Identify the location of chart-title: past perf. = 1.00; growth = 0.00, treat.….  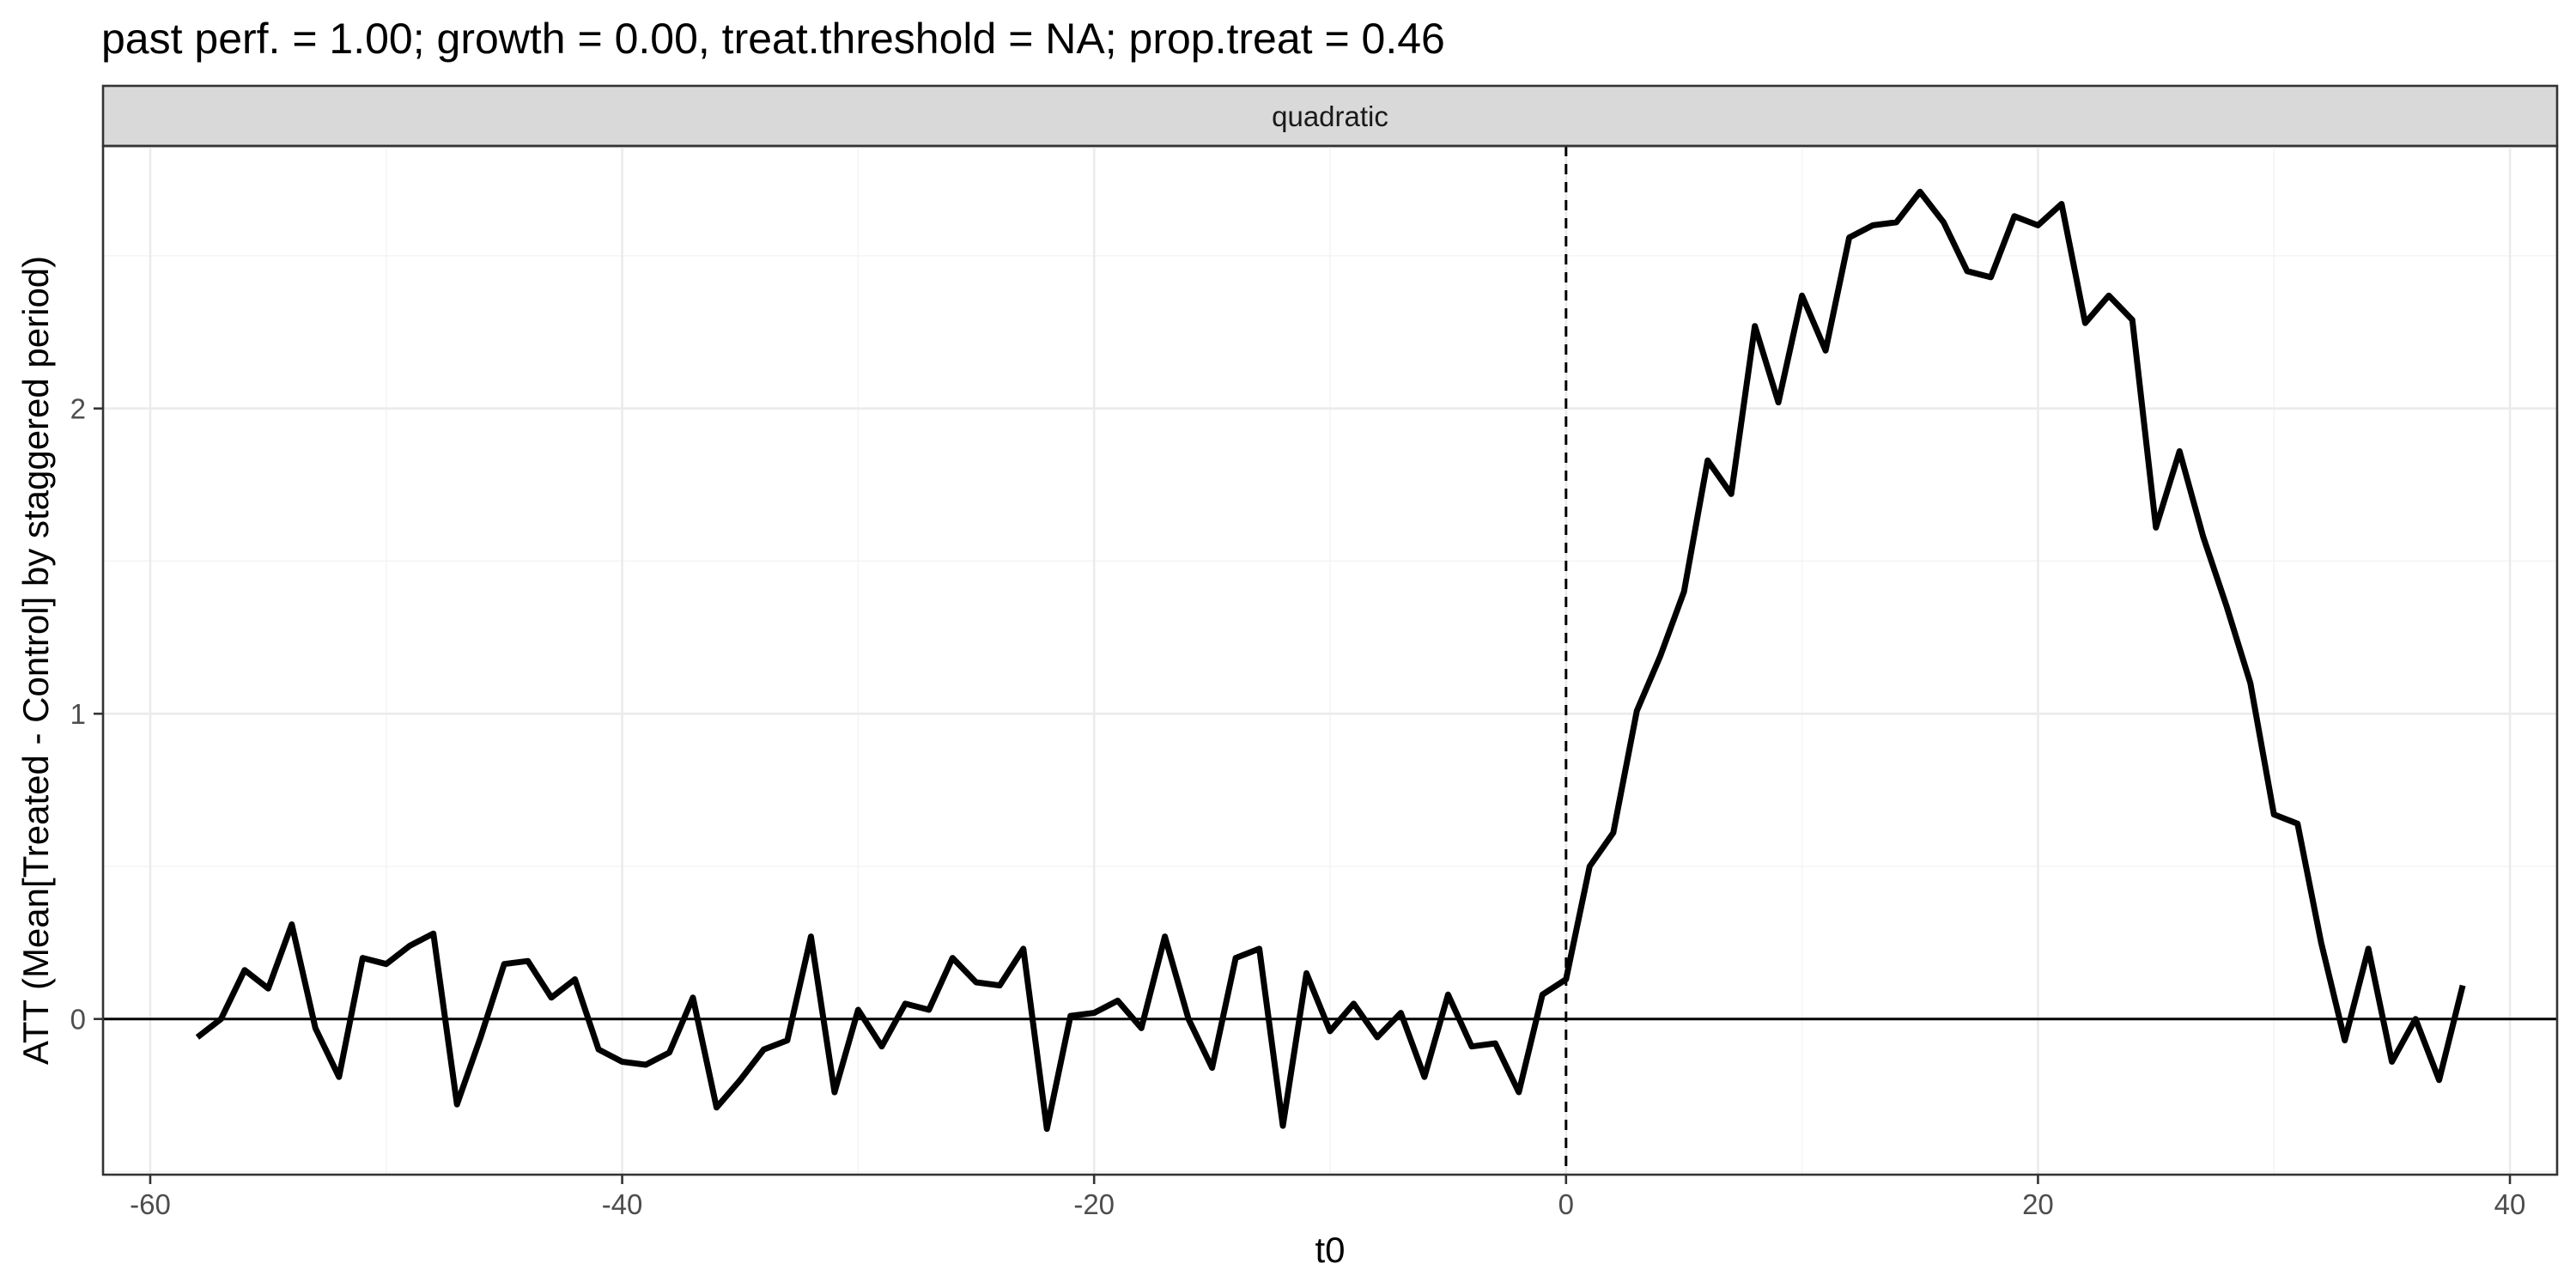
(773, 39).